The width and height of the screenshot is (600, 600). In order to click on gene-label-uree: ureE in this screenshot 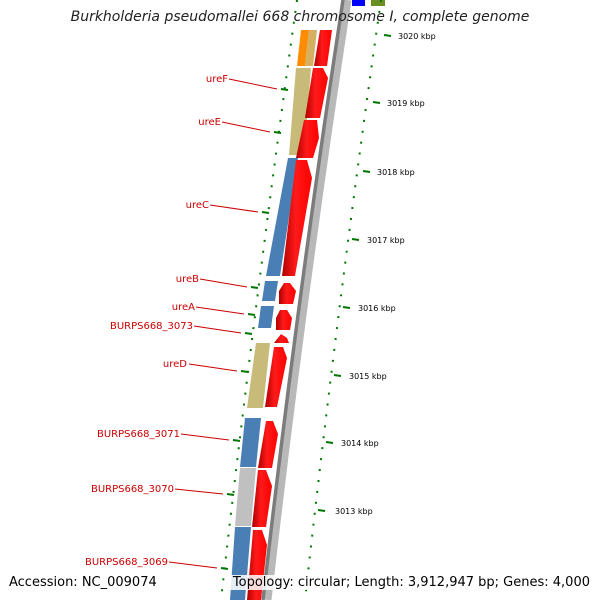, I will do `click(209, 122)`.